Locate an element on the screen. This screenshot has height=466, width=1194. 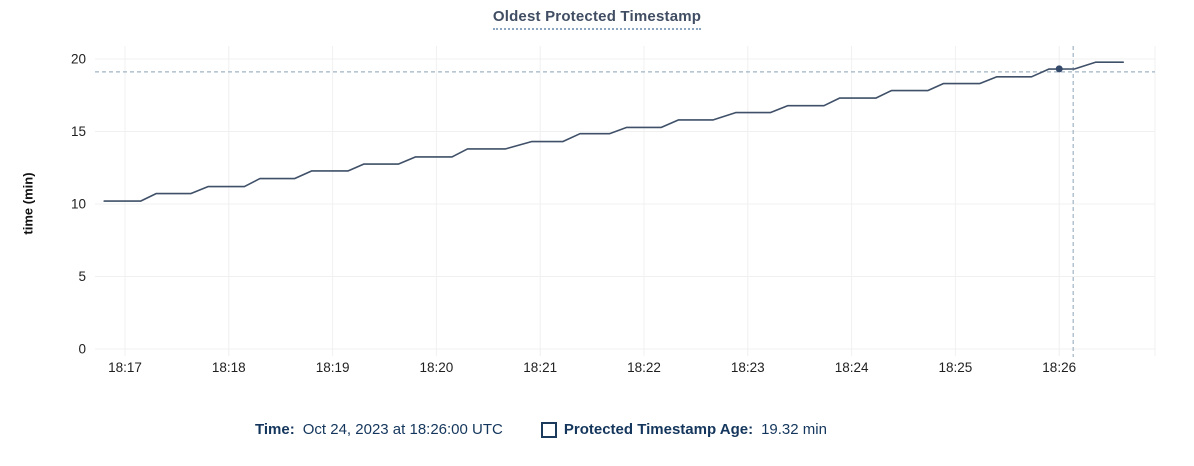
hover-point-dot is located at coordinates (1059, 69).